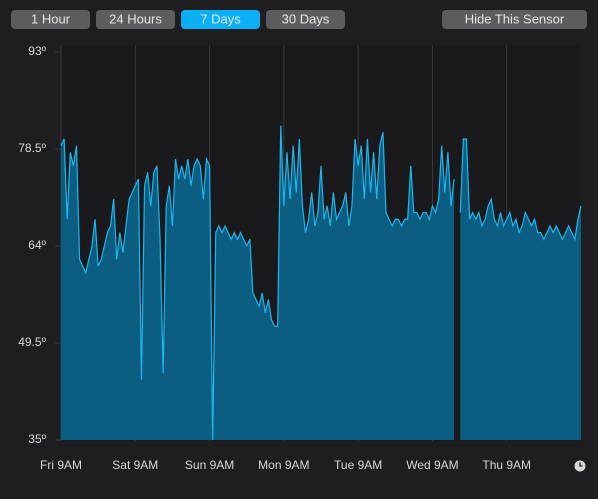 This screenshot has height=499, width=598. What do you see at coordinates (37, 245) in the screenshot?
I see `y-tick-label: 64º` at bounding box center [37, 245].